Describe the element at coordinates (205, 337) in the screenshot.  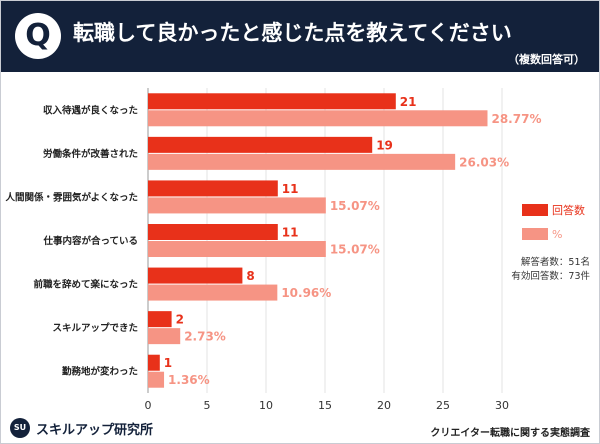
I see `data-label-percent: 2.73%` at that location.